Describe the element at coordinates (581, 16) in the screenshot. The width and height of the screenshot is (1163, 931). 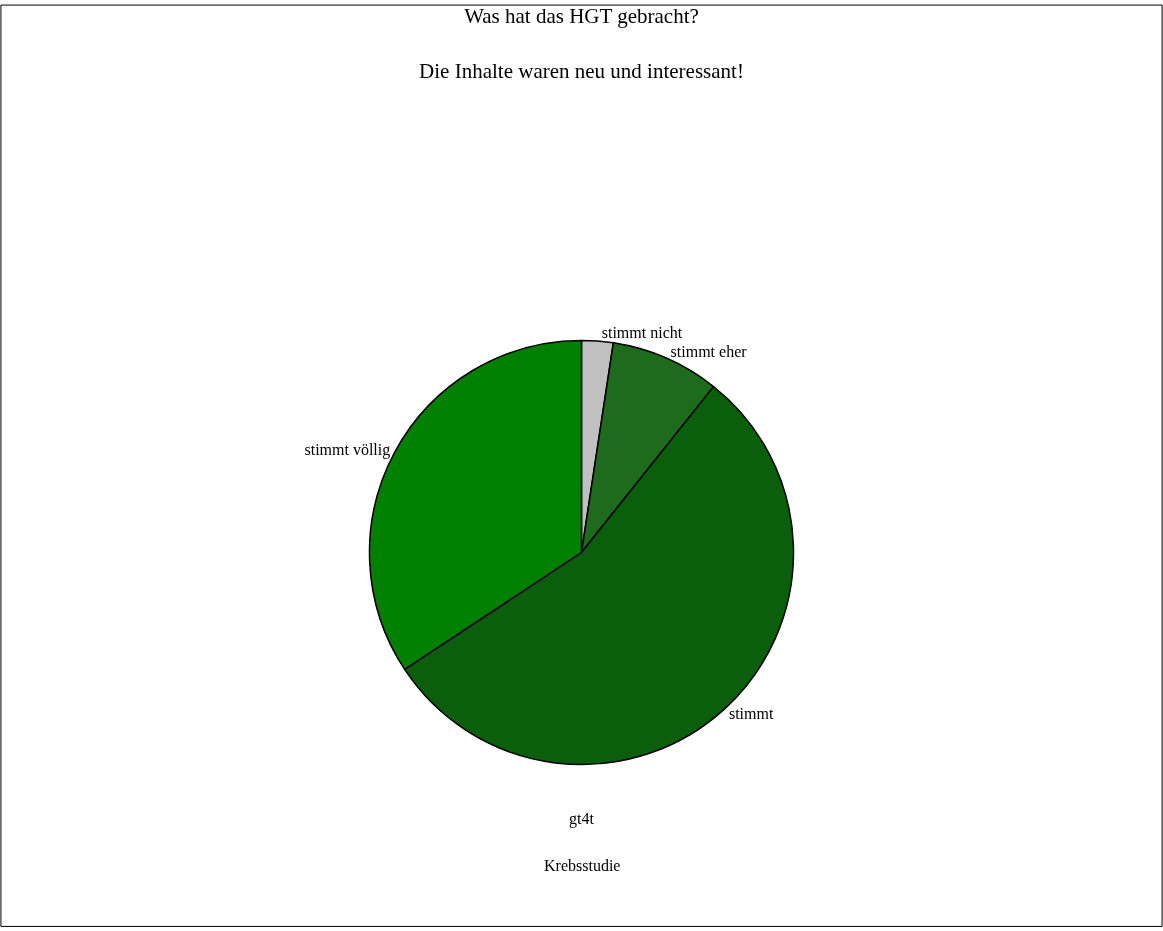
I see `chart-title: Was hat das HGT gebracht?` at that location.